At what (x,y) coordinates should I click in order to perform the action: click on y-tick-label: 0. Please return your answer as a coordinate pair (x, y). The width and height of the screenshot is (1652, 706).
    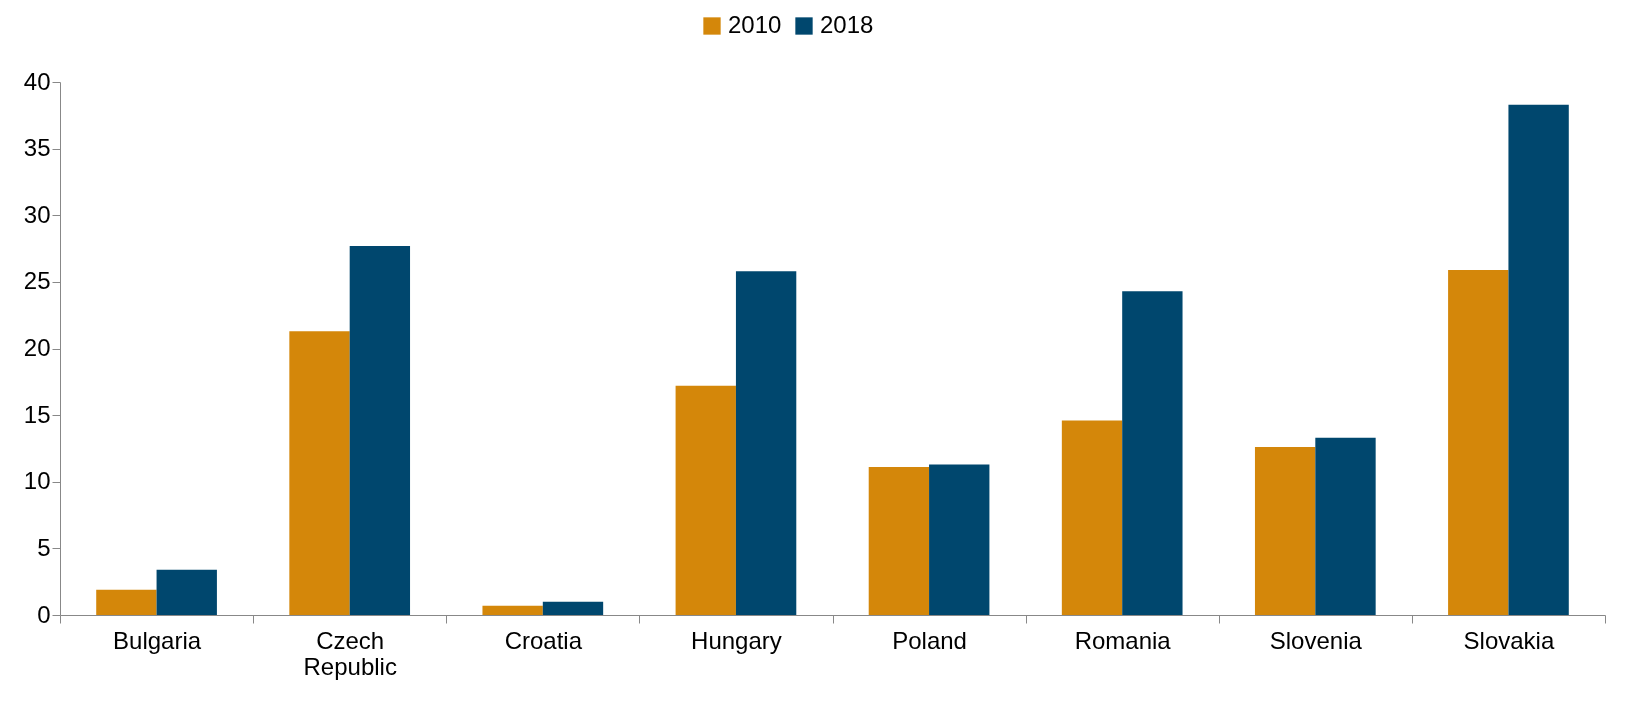
    Looking at the image, I should click on (44, 614).